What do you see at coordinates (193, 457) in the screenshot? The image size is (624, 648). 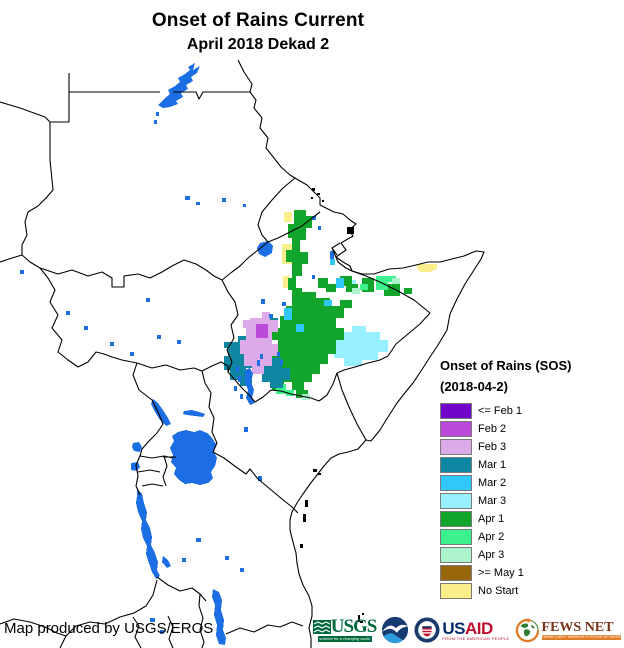 I see `lake-victoria` at bounding box center [193, 457].